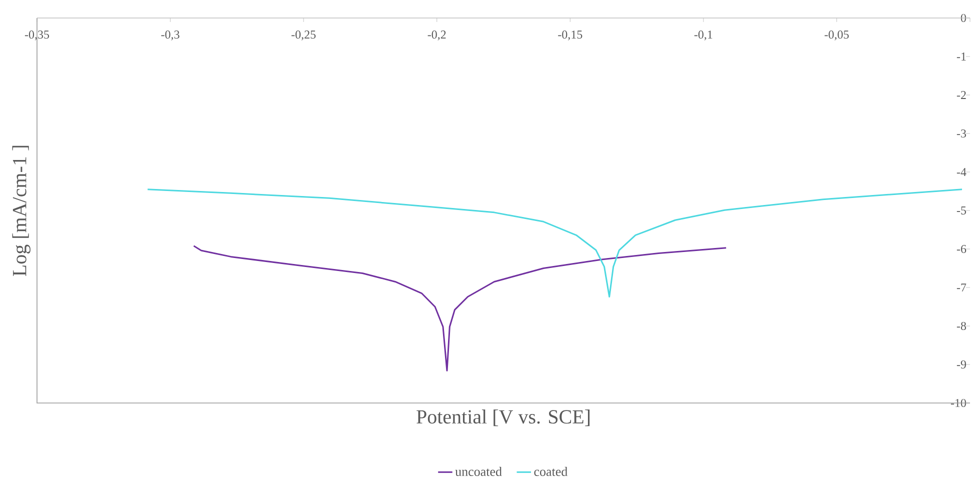 The height and width of the screenshot is (477, 976). Describe the element at coordinates (961, 95) in the screenshot. I see `y-tick-label: -2` at that location.